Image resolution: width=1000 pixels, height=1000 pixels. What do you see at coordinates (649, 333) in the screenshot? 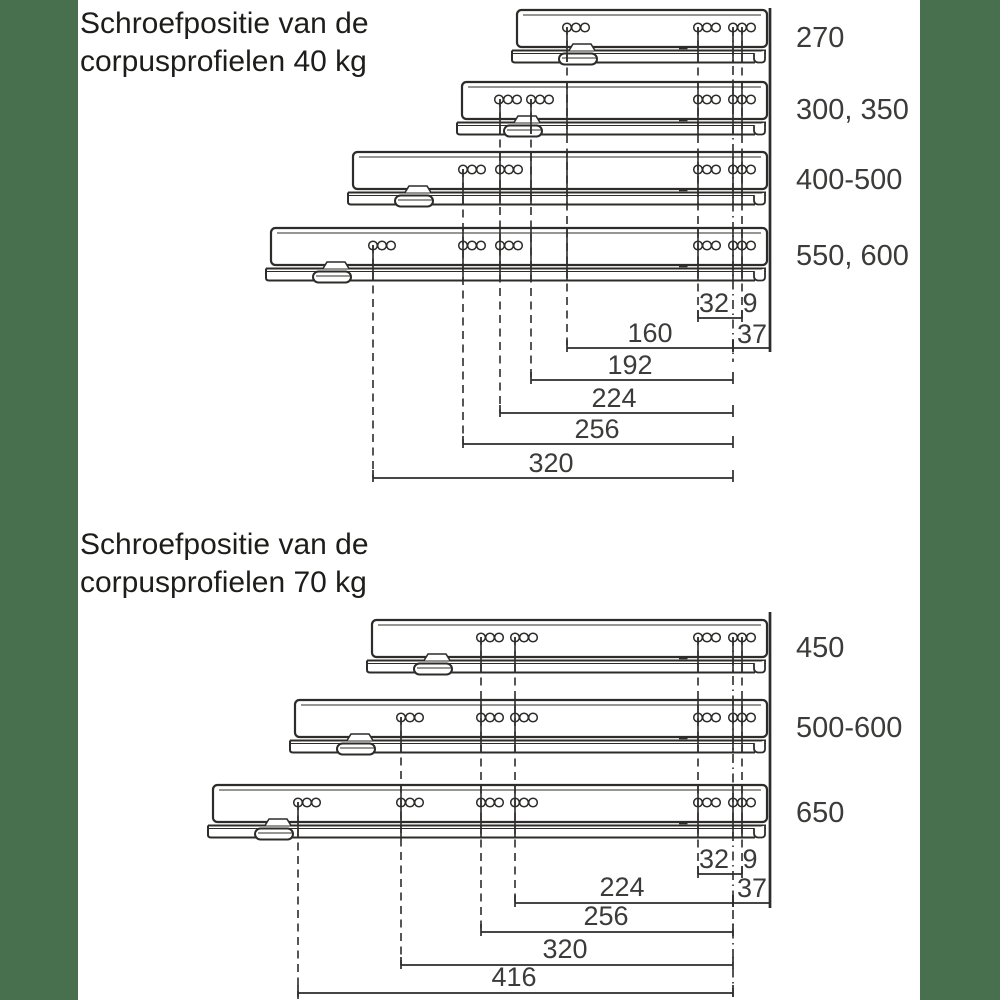
I see `dimension-value: 160` at bounding box center [649, 333].